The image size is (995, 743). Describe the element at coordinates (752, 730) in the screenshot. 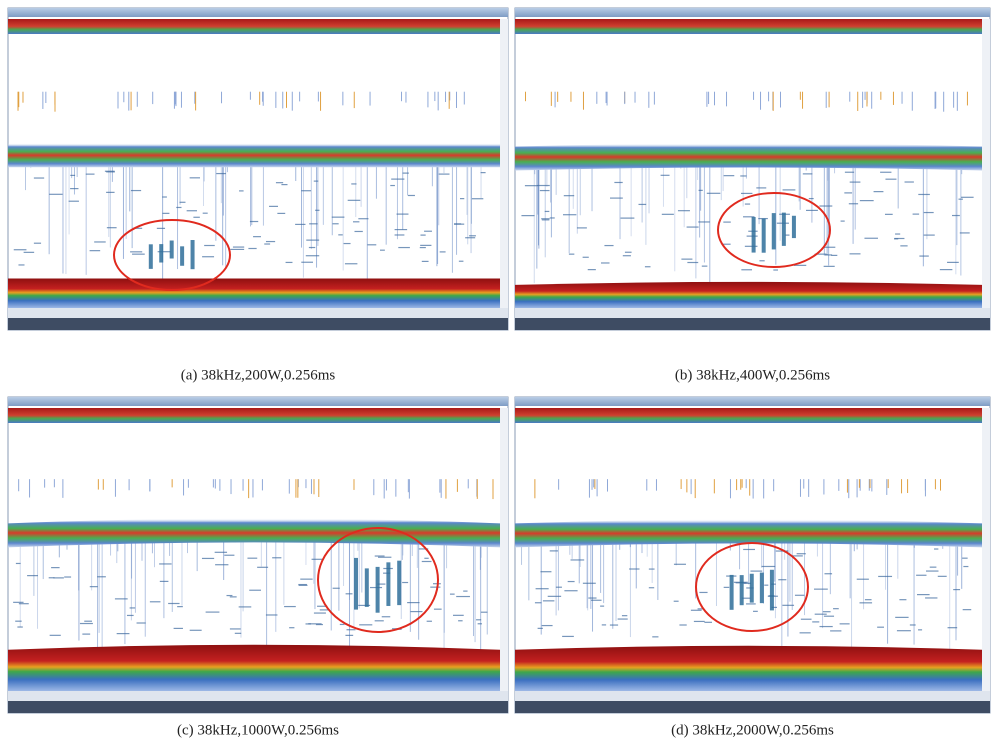

I see `panel-caption: (d) 38kHz,2000W,0.256ms` at that location.